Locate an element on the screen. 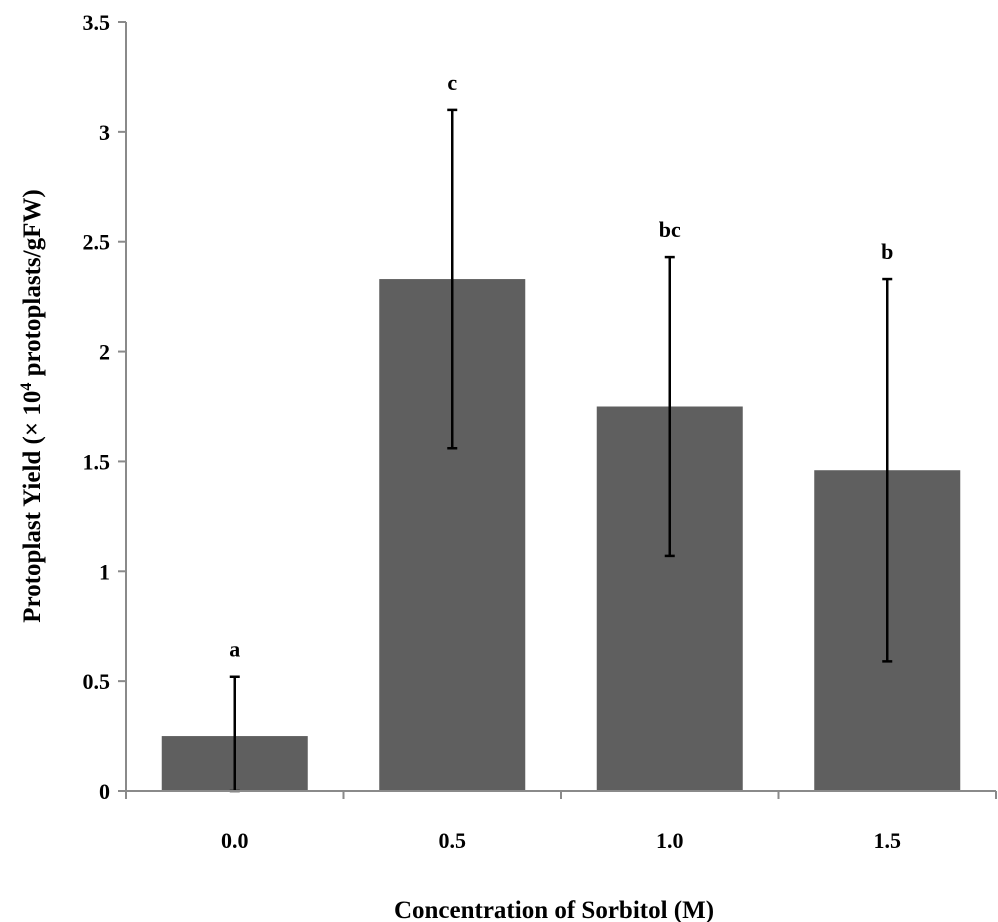 The width and height of the screenshot is (998, 922). significance-label: b is located at coordinates (887, 251).